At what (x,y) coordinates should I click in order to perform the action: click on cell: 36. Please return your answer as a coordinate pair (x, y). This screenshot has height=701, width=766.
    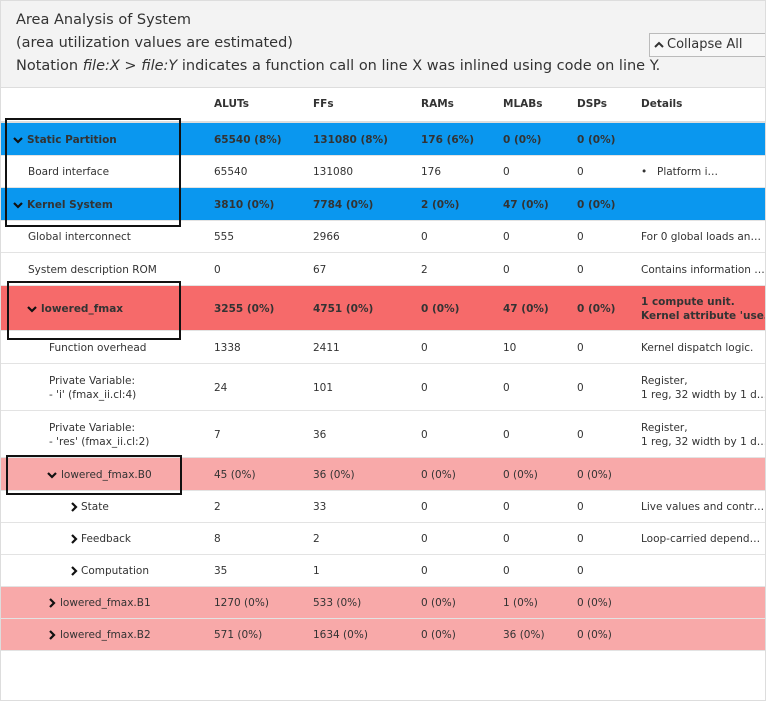
    Looking at the image, I should click on (320, 434).